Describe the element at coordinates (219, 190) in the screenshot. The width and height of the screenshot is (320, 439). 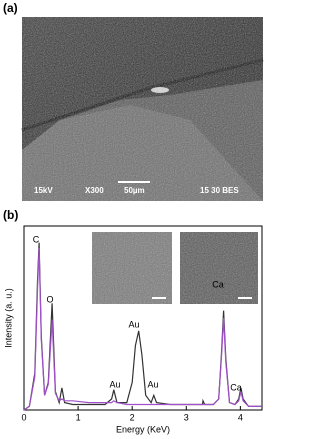
I see `sem-info: 15 30 BES` at that location.